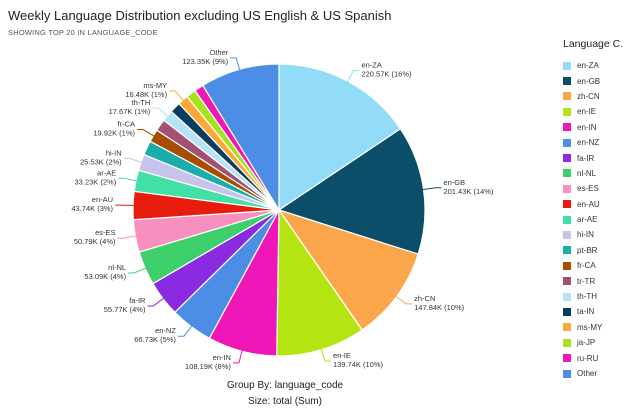 The image size is (624, 418). Describe the element at coordinates (105, 272) in the screenshot. I see `data-label-nl-nl: nl-NL 53.09K (4%)` at that location.